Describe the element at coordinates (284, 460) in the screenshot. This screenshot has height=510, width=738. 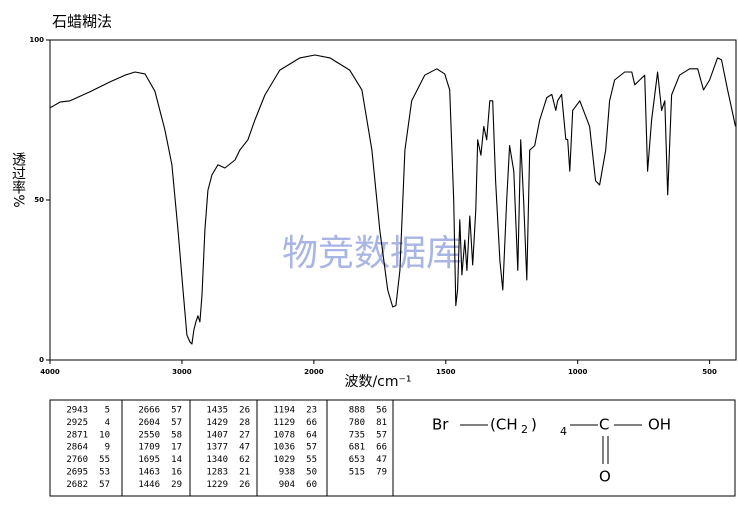
I see `peak-wavenumber: 1029` at that location.